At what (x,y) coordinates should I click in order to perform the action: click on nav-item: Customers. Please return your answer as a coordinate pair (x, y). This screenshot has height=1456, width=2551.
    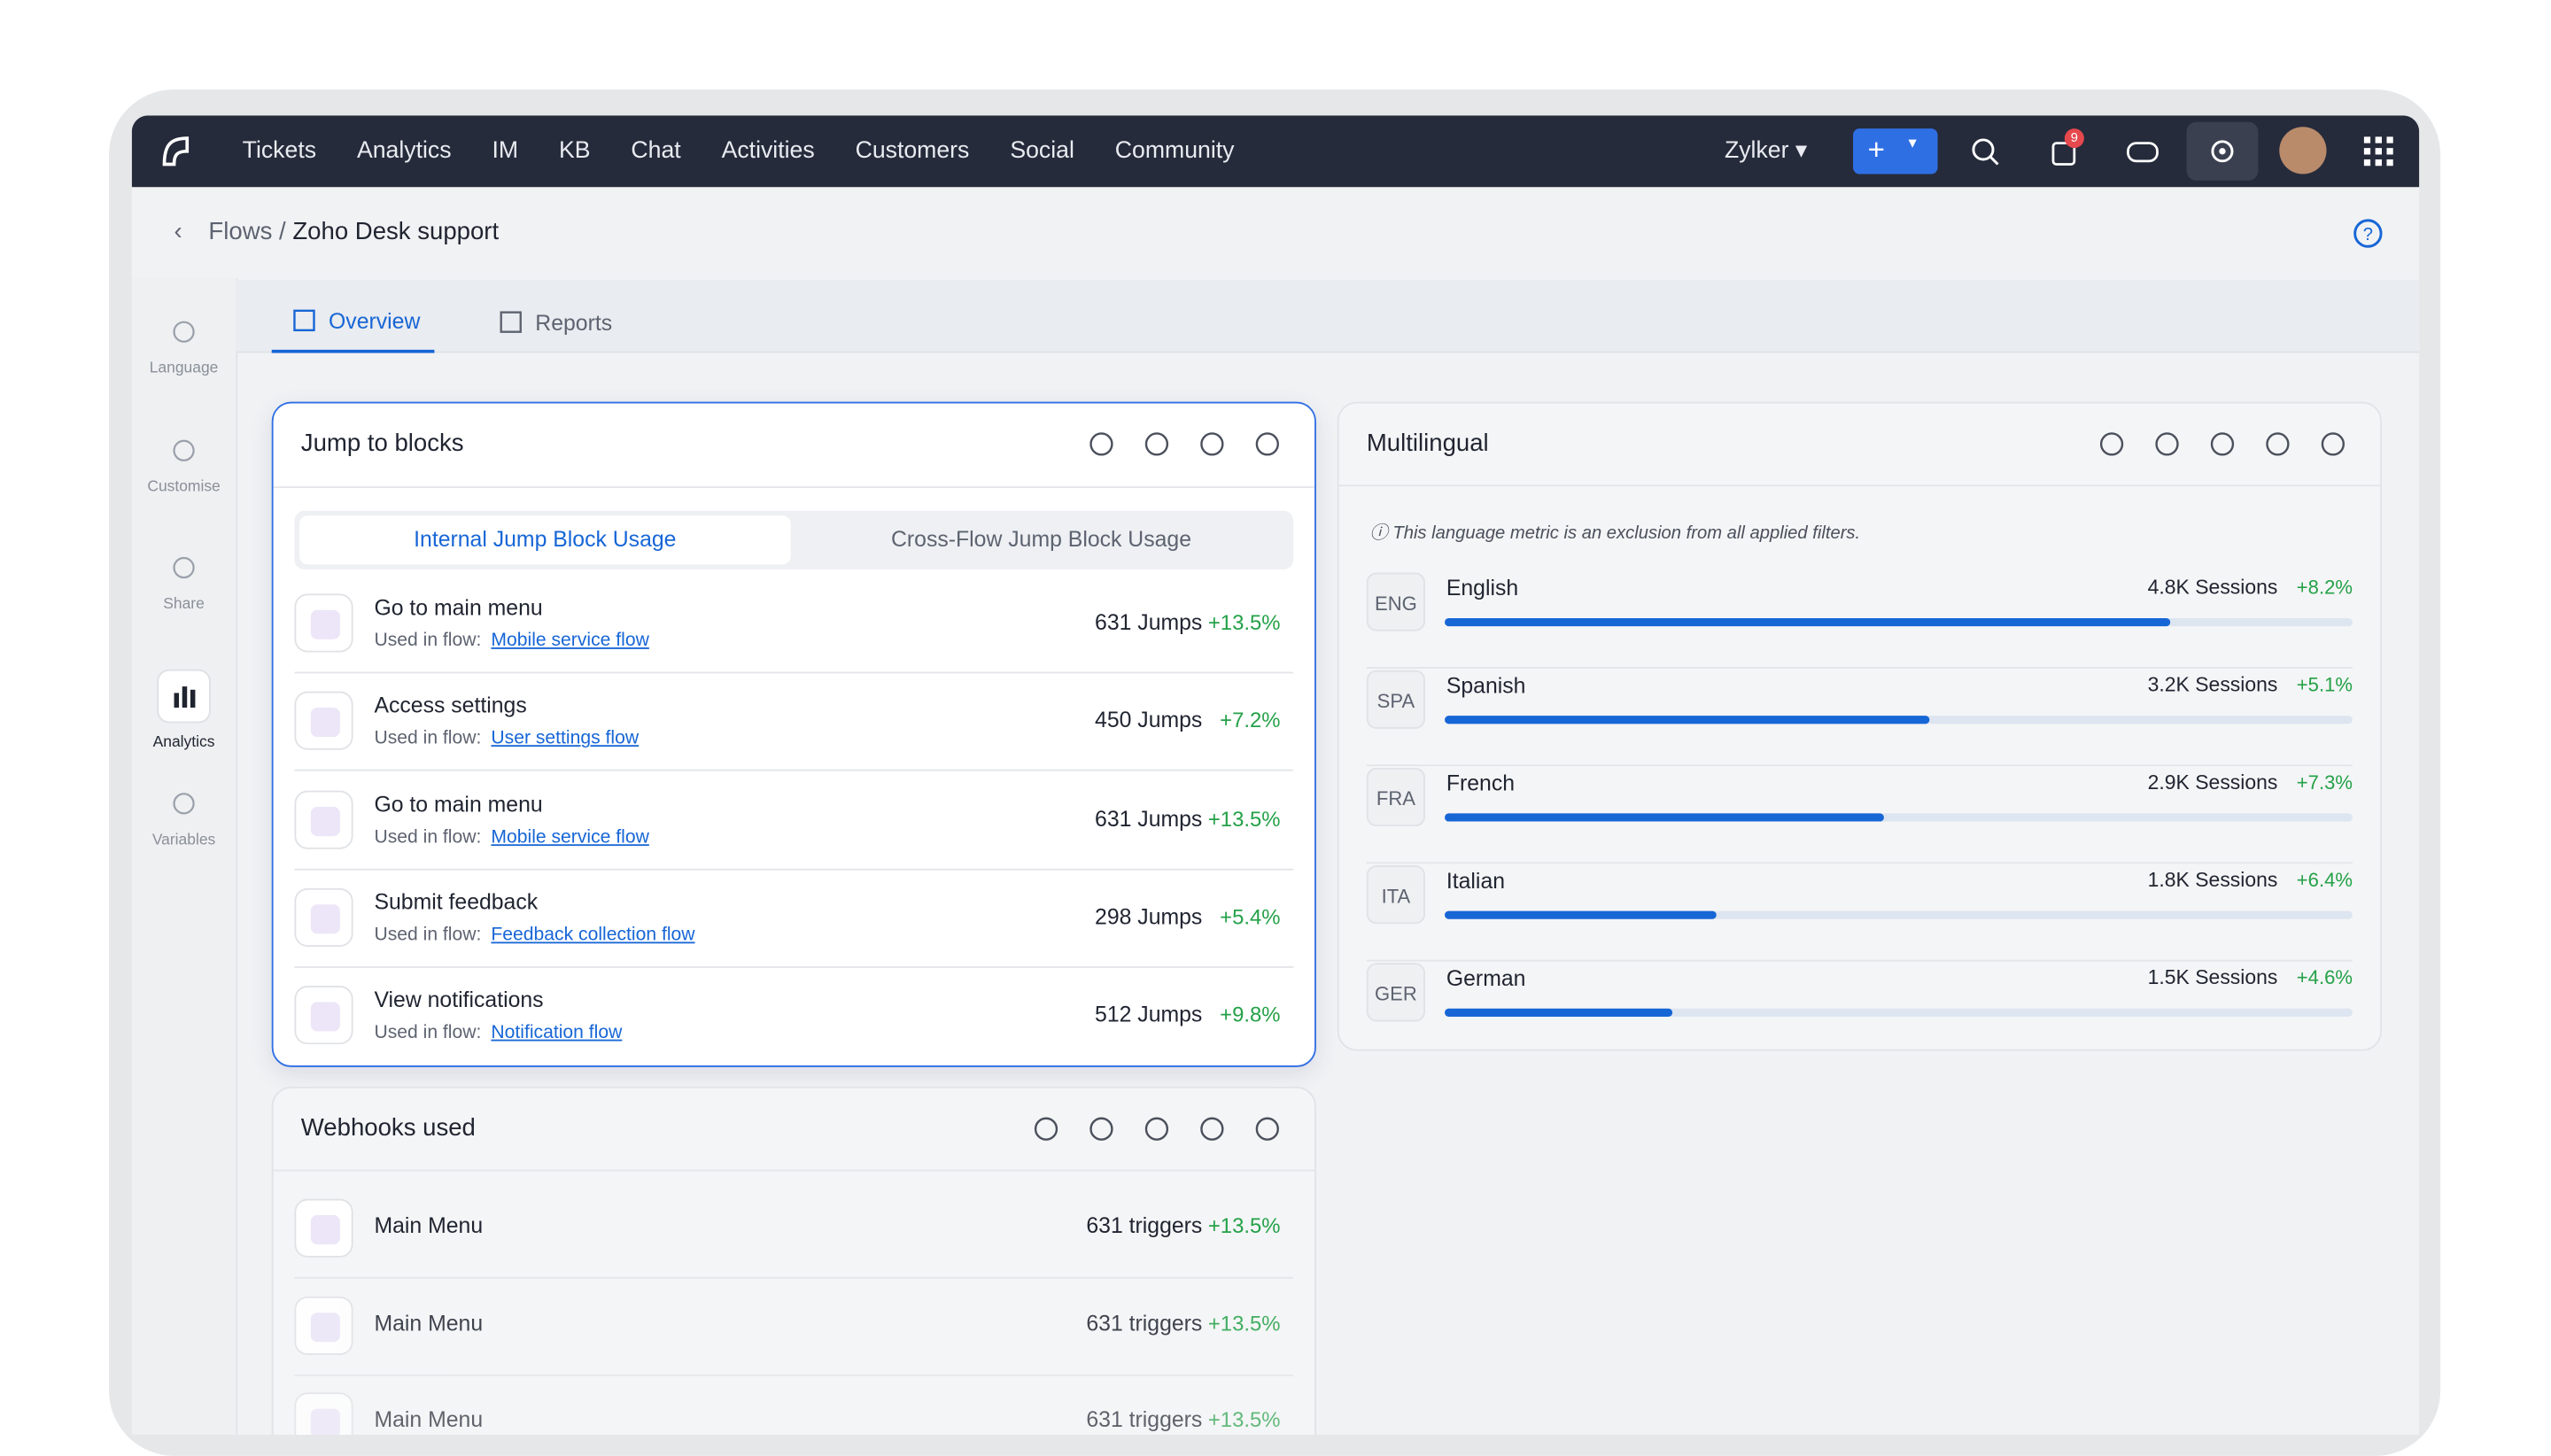
    Looking at the image, I should click on (912, 151).